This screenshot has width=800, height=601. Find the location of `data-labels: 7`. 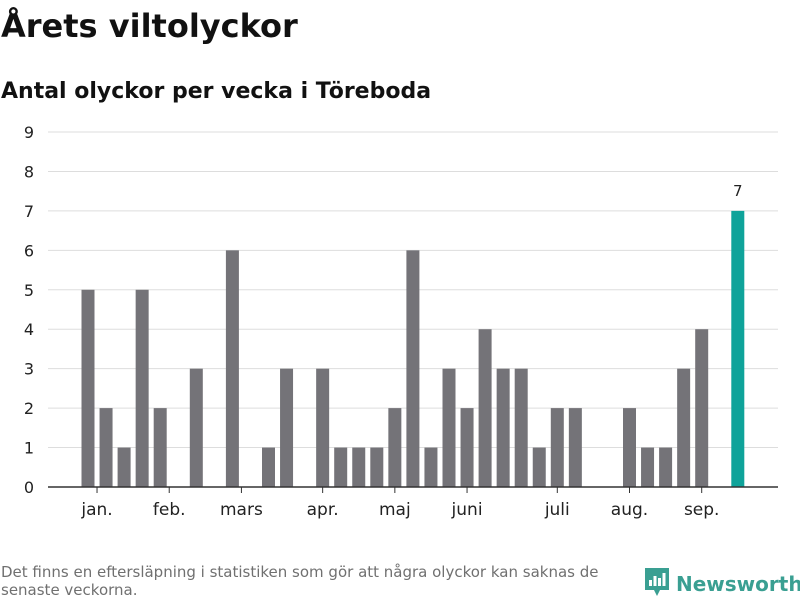

data-labels: 7 is located at coordinates (738, 191).